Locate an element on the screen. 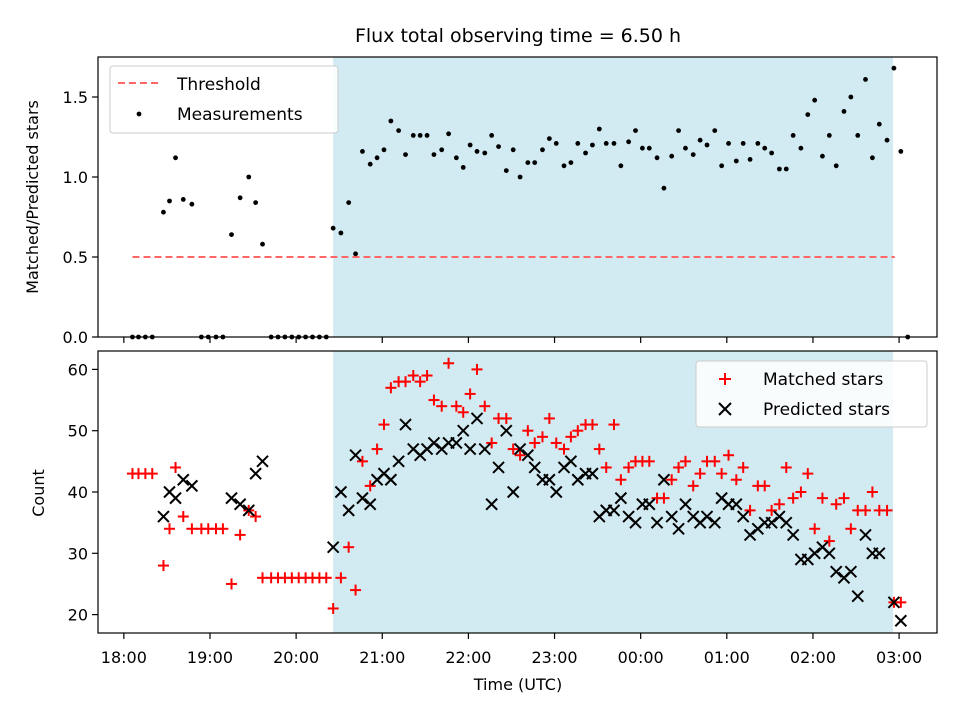 This screenshot has width=960, height=724. y-tick-label: 1.0 is located at coordinates (75, 177).